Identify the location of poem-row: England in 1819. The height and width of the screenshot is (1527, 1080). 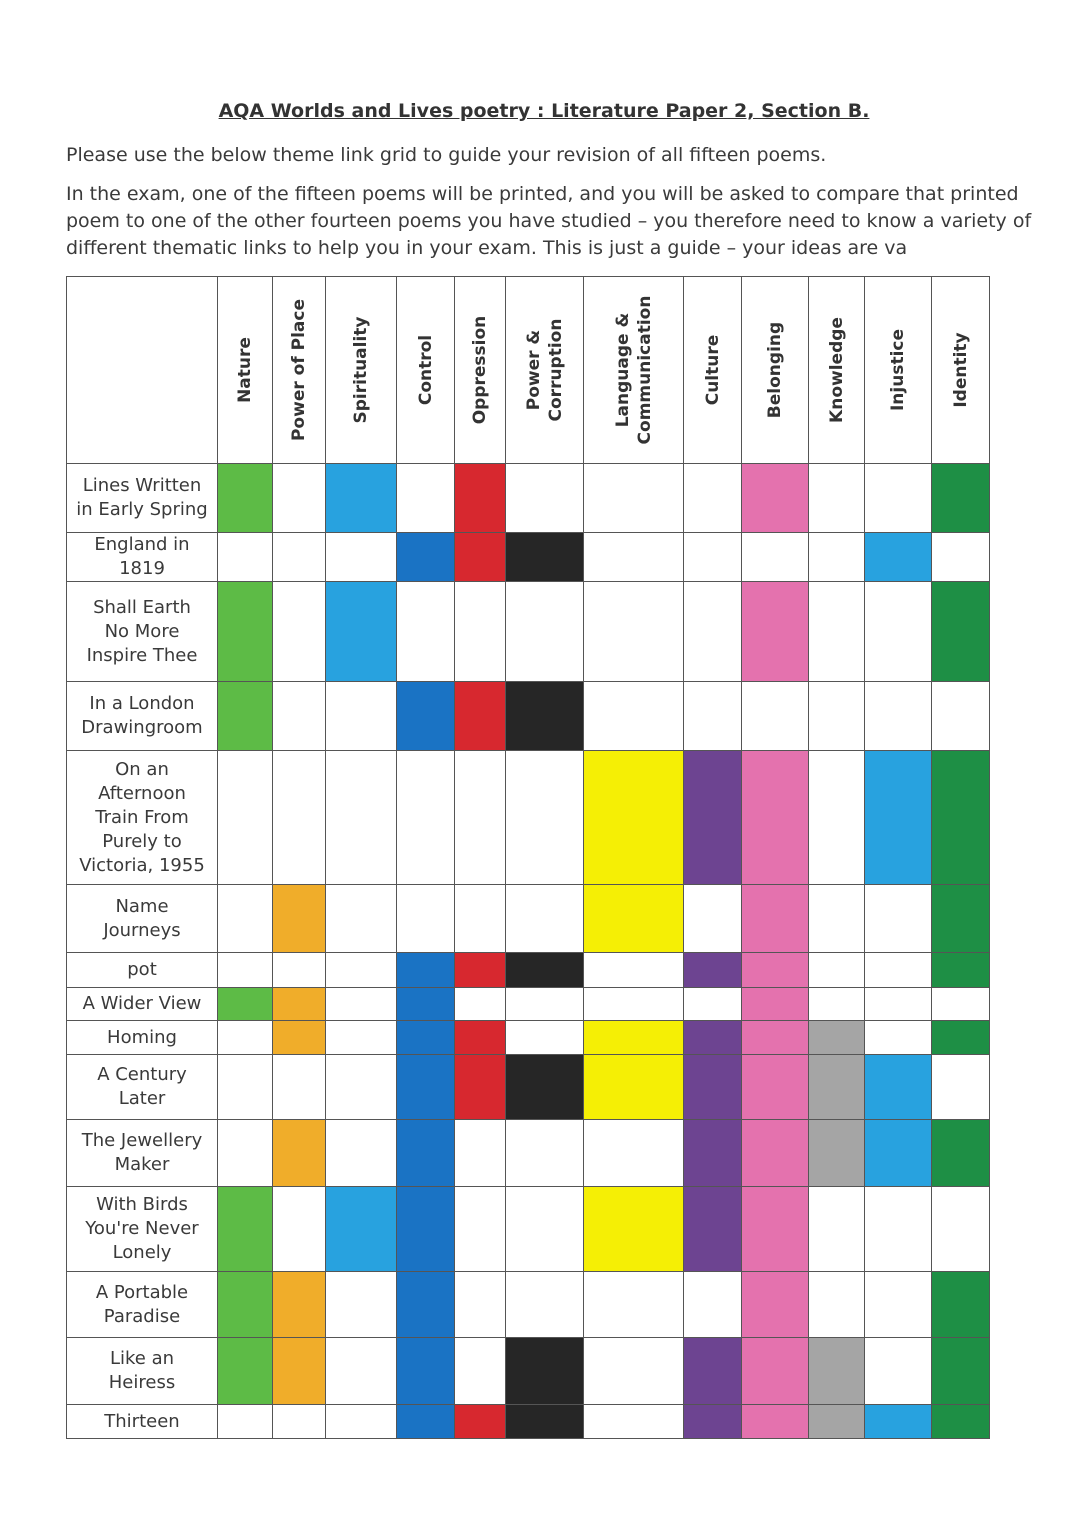
(528, 557).